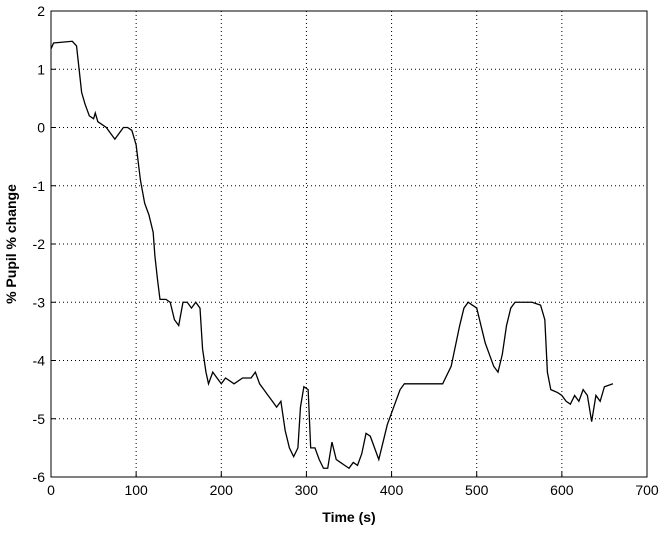 Image resolution: width=666 pixels, height=539 pixels. Describe the element at coordinates (41, 11) in the screenshot. I see `y-tick-label: 2` at that location.